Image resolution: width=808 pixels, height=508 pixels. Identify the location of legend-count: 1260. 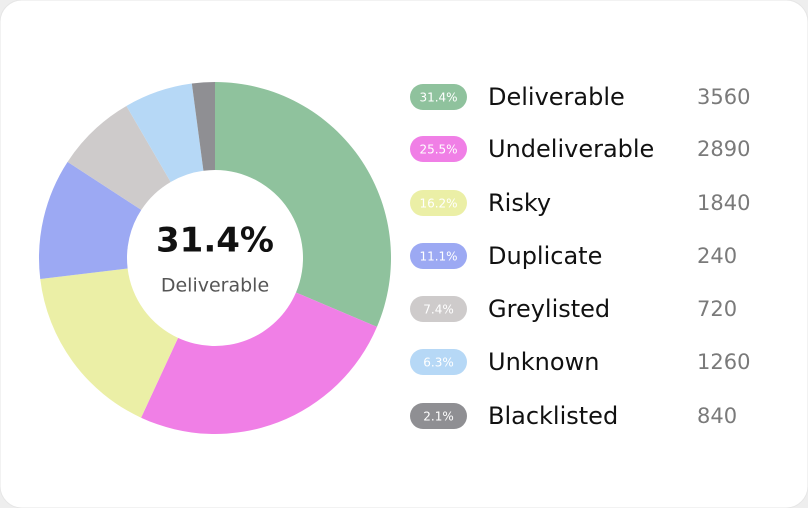
(723, 362).